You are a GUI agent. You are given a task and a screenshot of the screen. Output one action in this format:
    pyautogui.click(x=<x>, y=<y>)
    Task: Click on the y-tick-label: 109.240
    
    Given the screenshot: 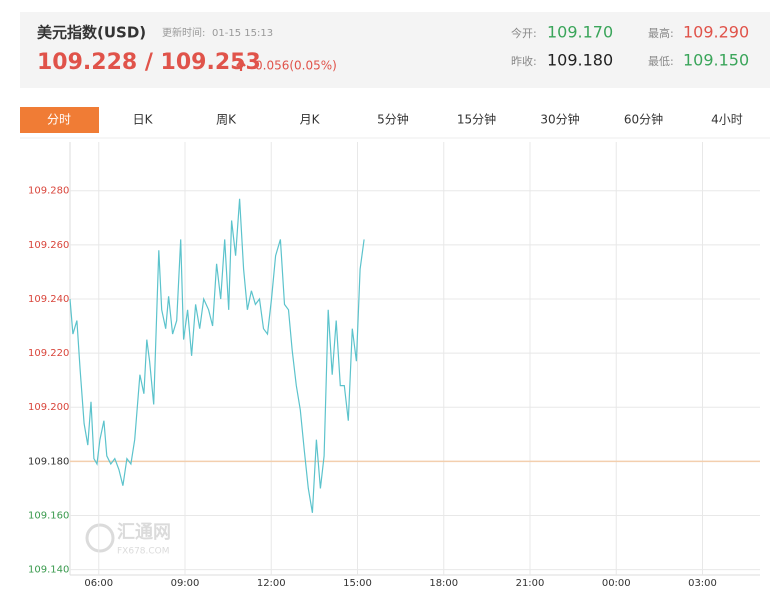 What is the action you would take?
    pyautogui.click(x=48, y=299)
    